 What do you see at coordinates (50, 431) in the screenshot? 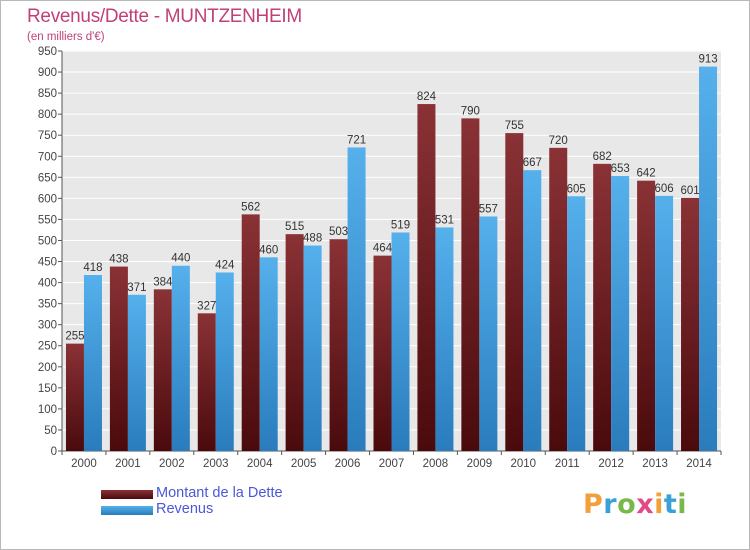
I see `y-tick-label: 50` at bounding box center [50, 431].